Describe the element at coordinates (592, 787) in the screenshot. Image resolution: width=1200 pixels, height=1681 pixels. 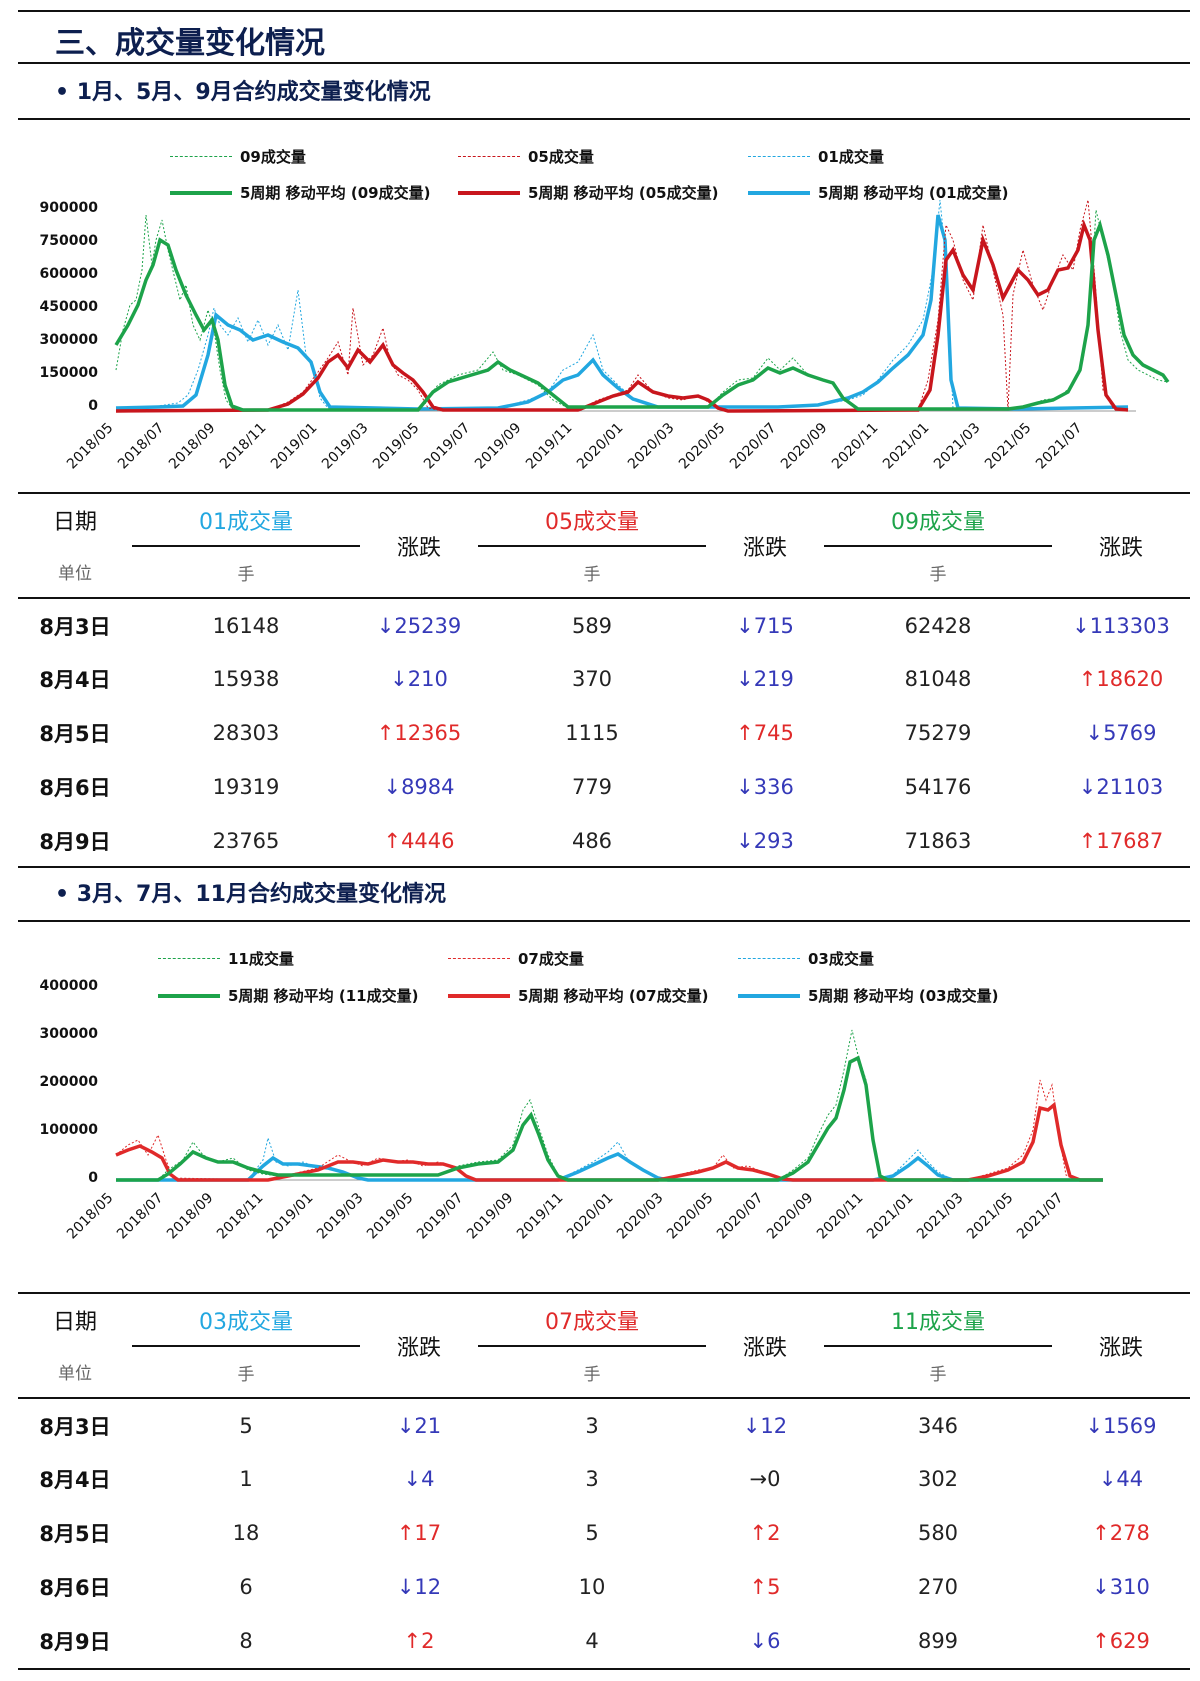
I see `cell-value: 779` at that location.